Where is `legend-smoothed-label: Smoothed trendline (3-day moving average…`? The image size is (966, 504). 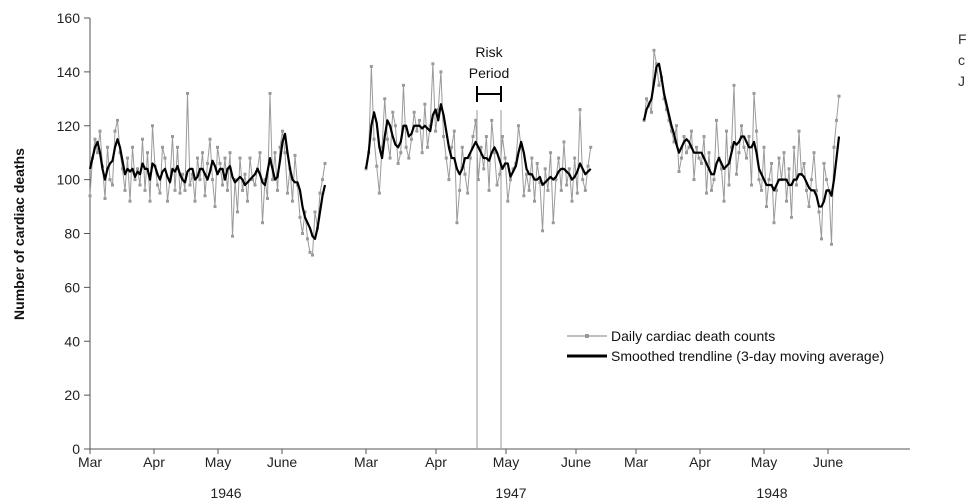
legend-smoothed-label: Smoothed trendline (3-day moving average… is located at coordinates (747, 356).